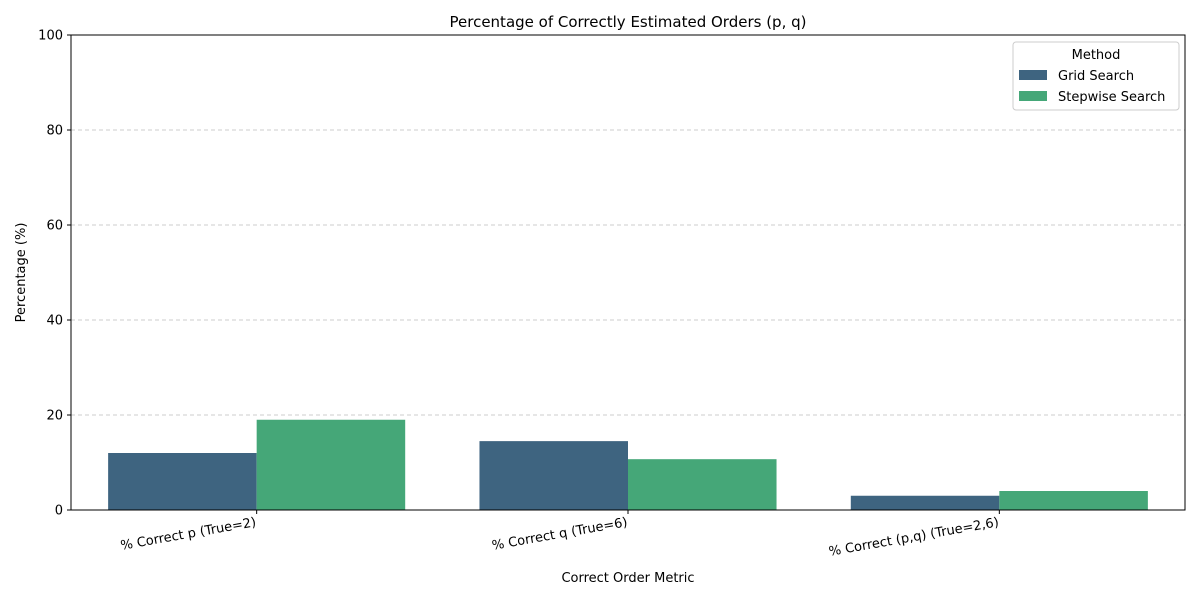 The width and height of the screenshot is (1200, 600). Describe the element at coordinates (627, 578) in the screenshot. I see `x-axis-label: Correct Order Metric` at that location.